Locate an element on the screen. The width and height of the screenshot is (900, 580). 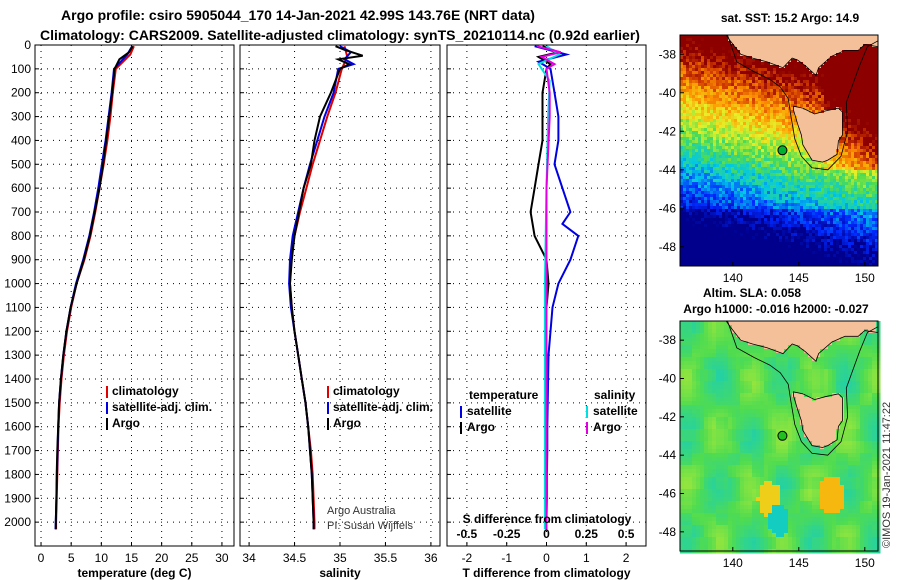
depth-tick-label: 1800 is located at coordinates (17, 474).